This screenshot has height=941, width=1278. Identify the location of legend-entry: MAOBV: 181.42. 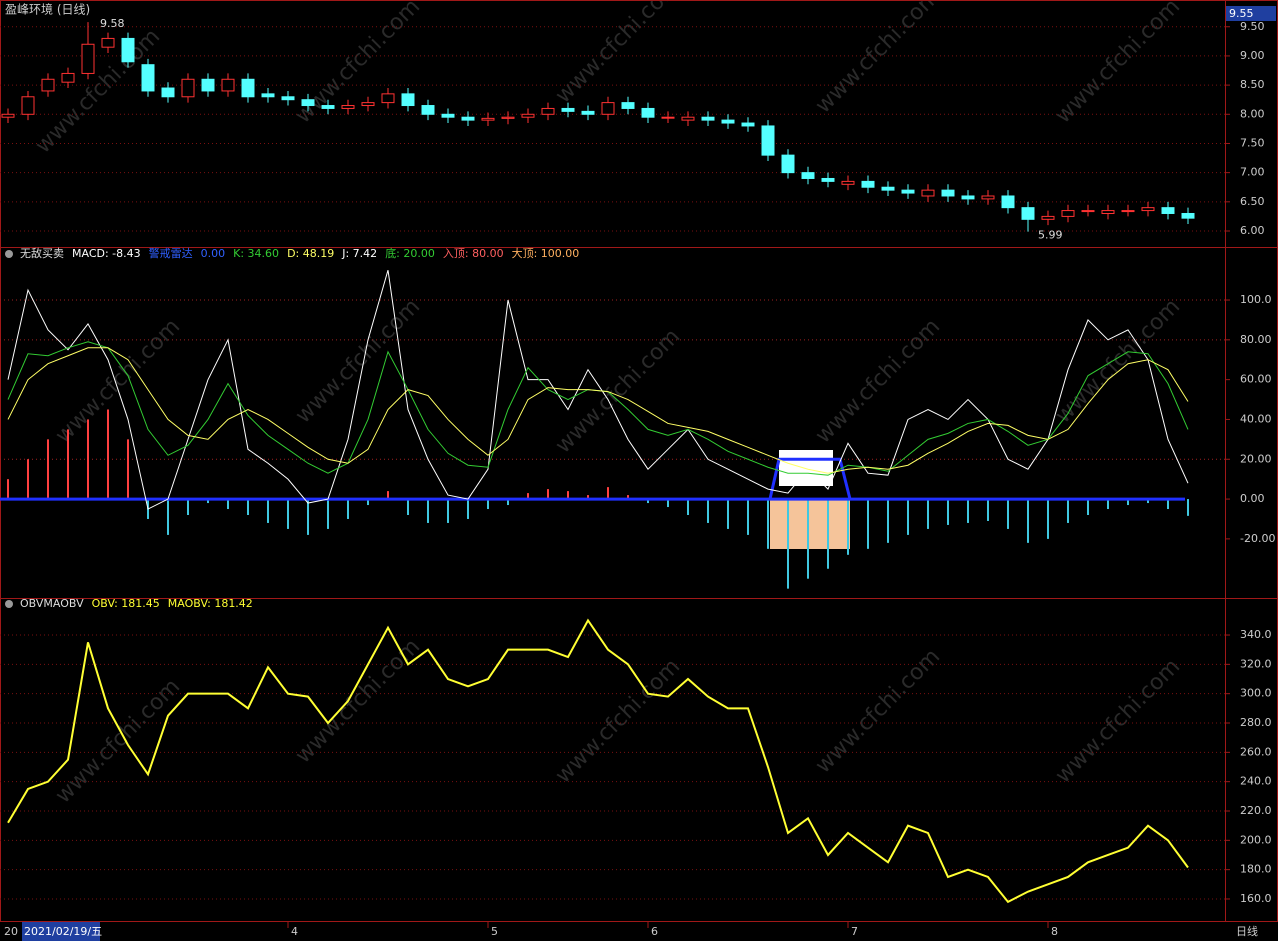
(210, 603).